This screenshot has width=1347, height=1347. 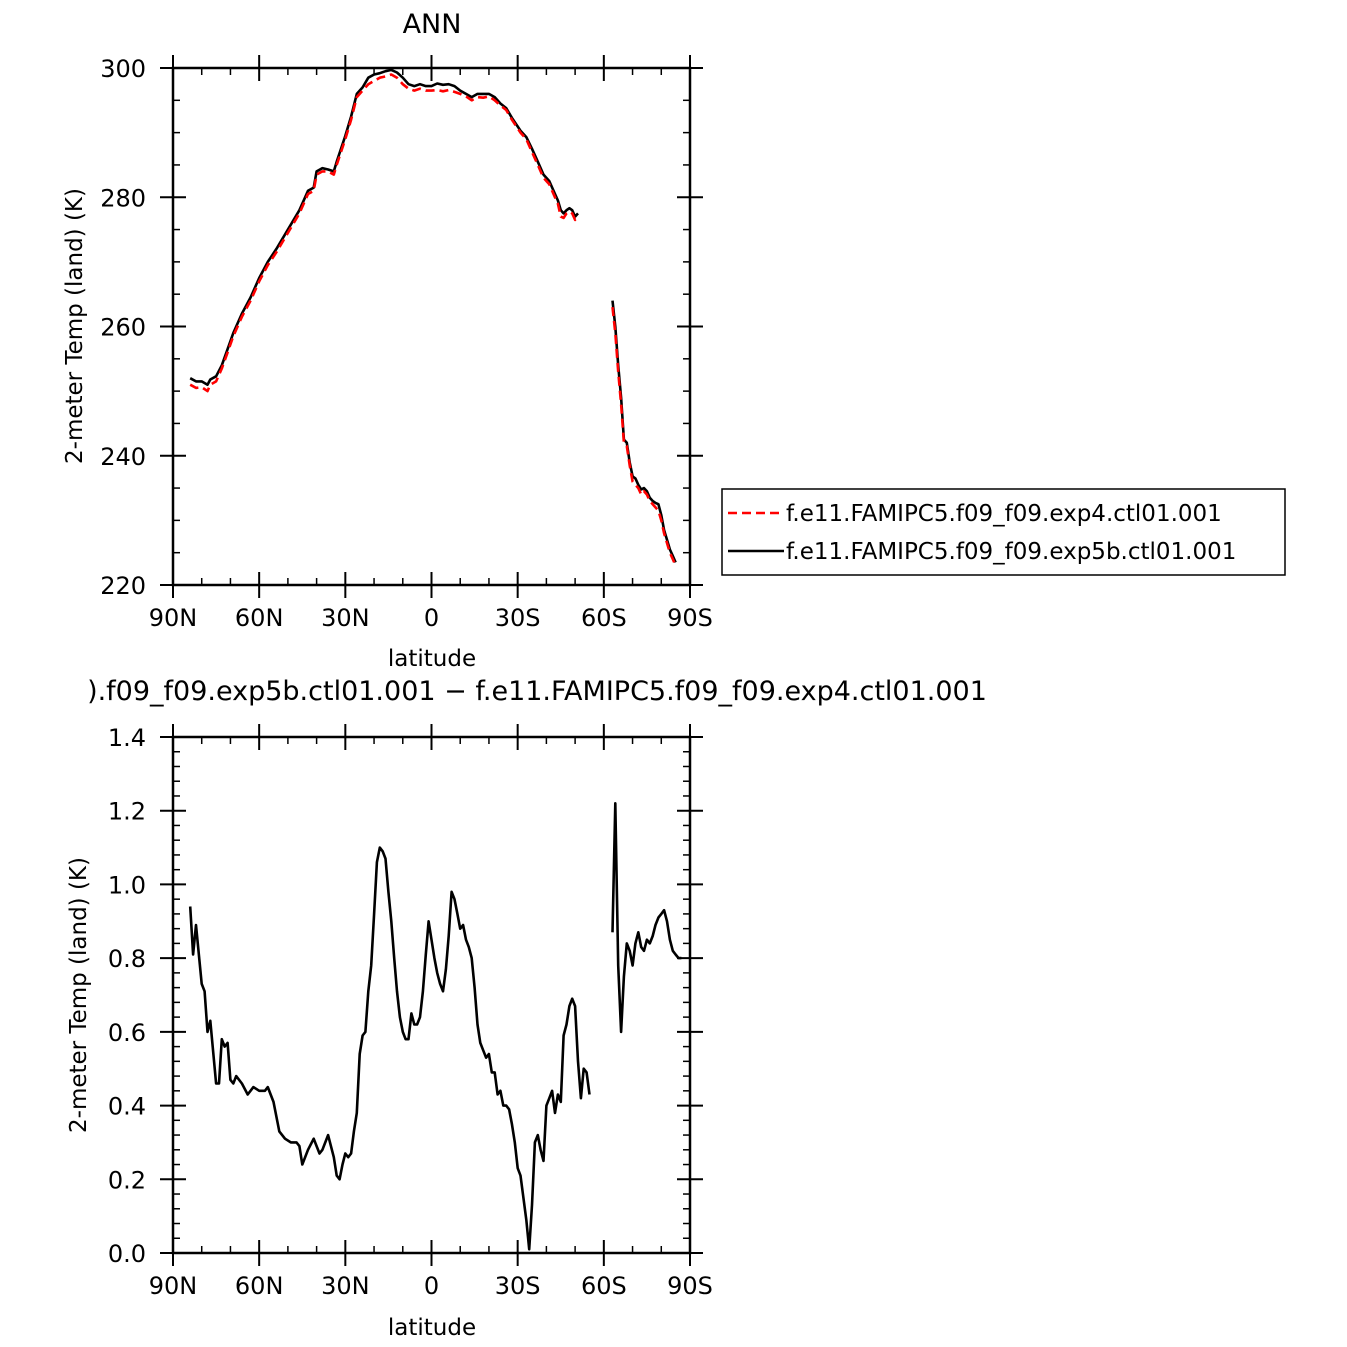 What do you see at coordinates (345, 1286) in the screenshot?
I see `bottom-chart-x-tick-label: 30N` at bounding box center [345, 1286].